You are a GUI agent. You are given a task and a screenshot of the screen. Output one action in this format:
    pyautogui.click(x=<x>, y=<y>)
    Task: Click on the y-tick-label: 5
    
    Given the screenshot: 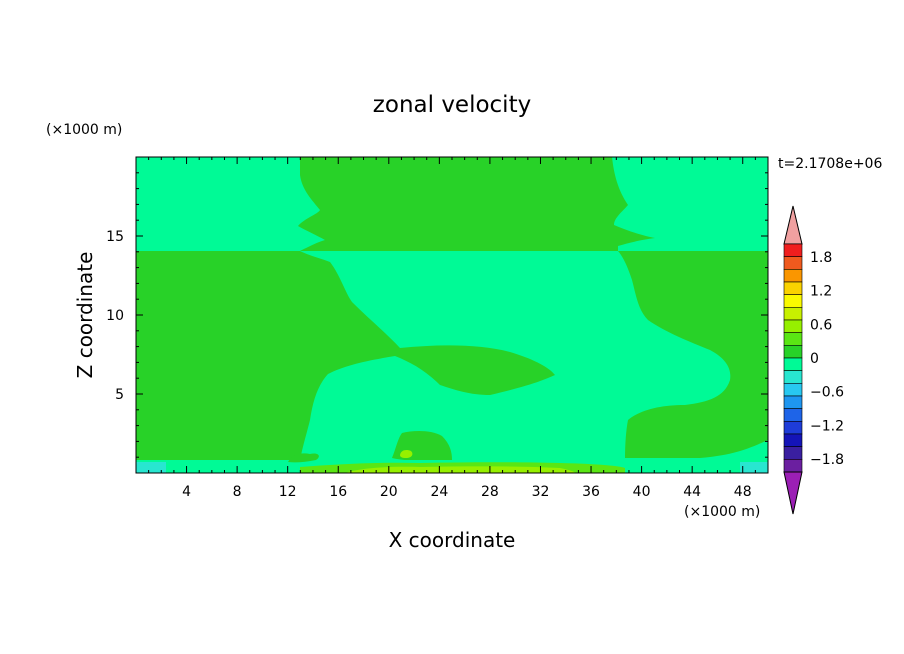 What is the action you would take?
    pyautogui.click(x=119, y=395)
    